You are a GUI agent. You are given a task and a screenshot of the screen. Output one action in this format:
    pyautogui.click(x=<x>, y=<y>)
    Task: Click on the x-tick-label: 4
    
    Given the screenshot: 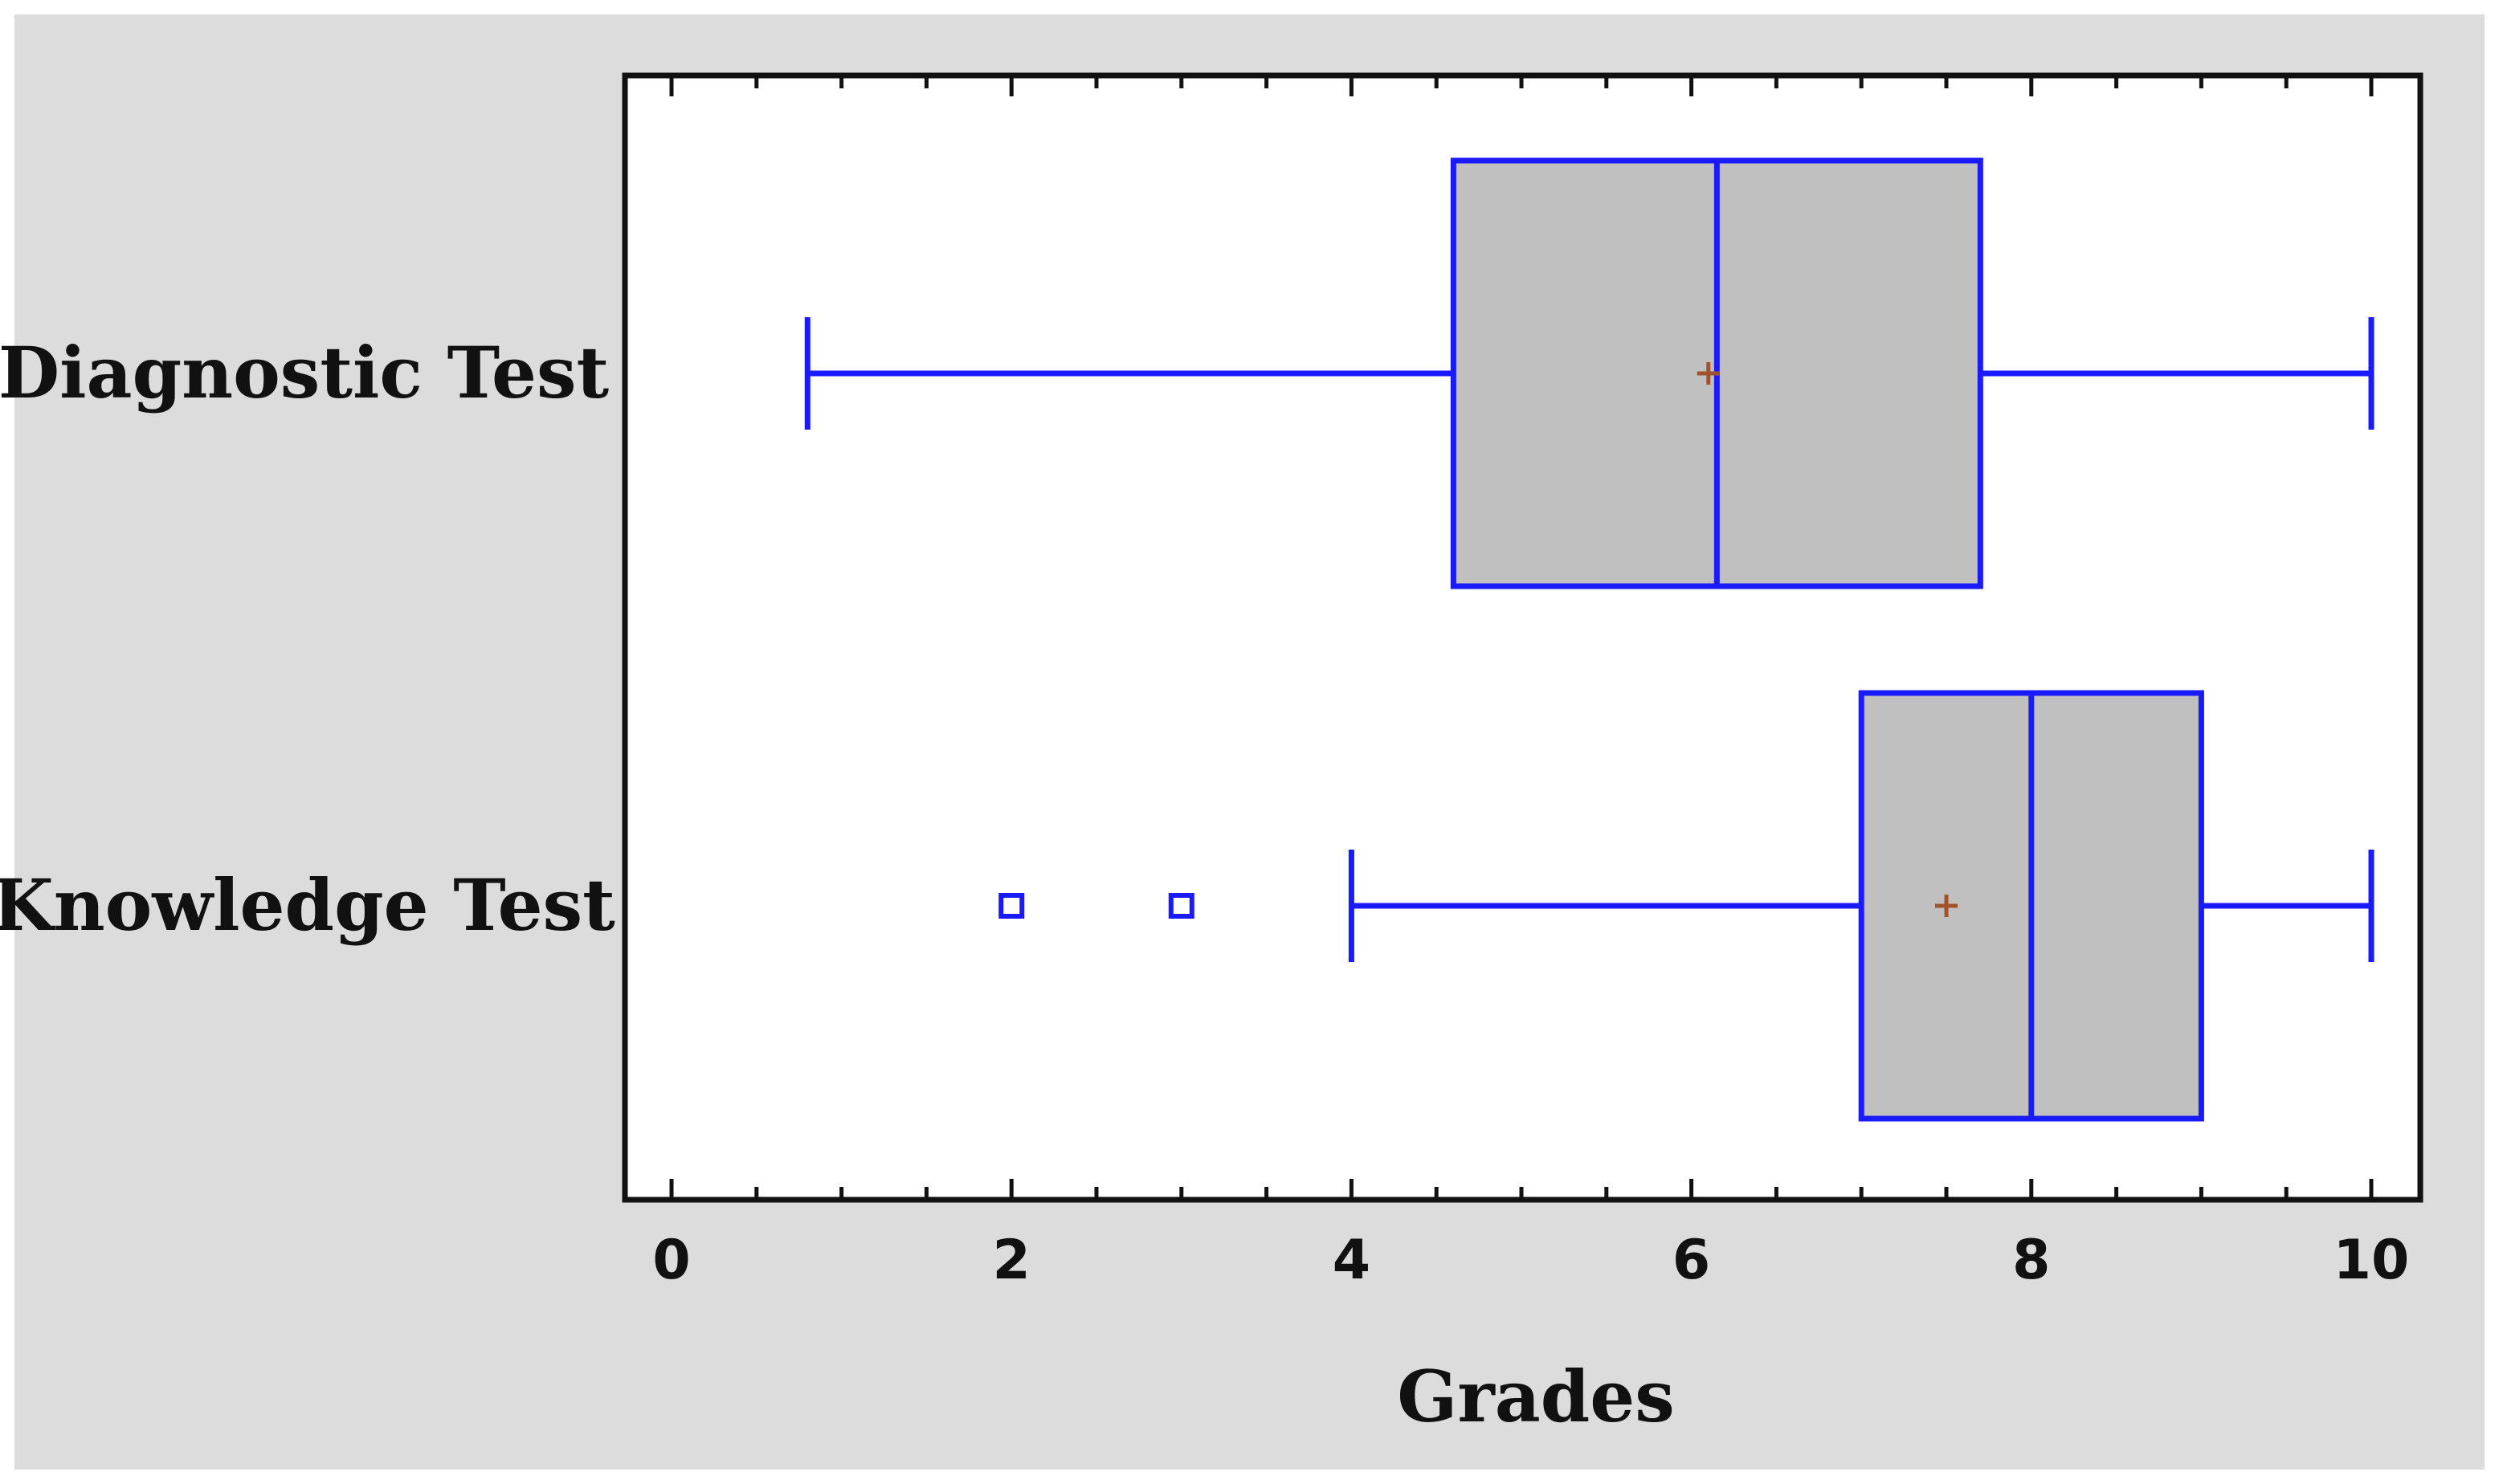 What is the action you would take?
    pyautogui.click(x=1351, y=1260)
    